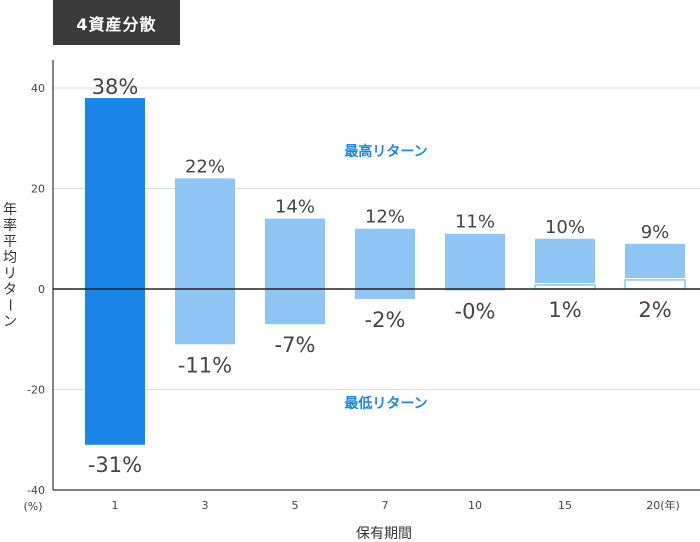 This screenshot has width=700, height=542. I want to click on x-tick-label: 20(年), so click(663, 505).